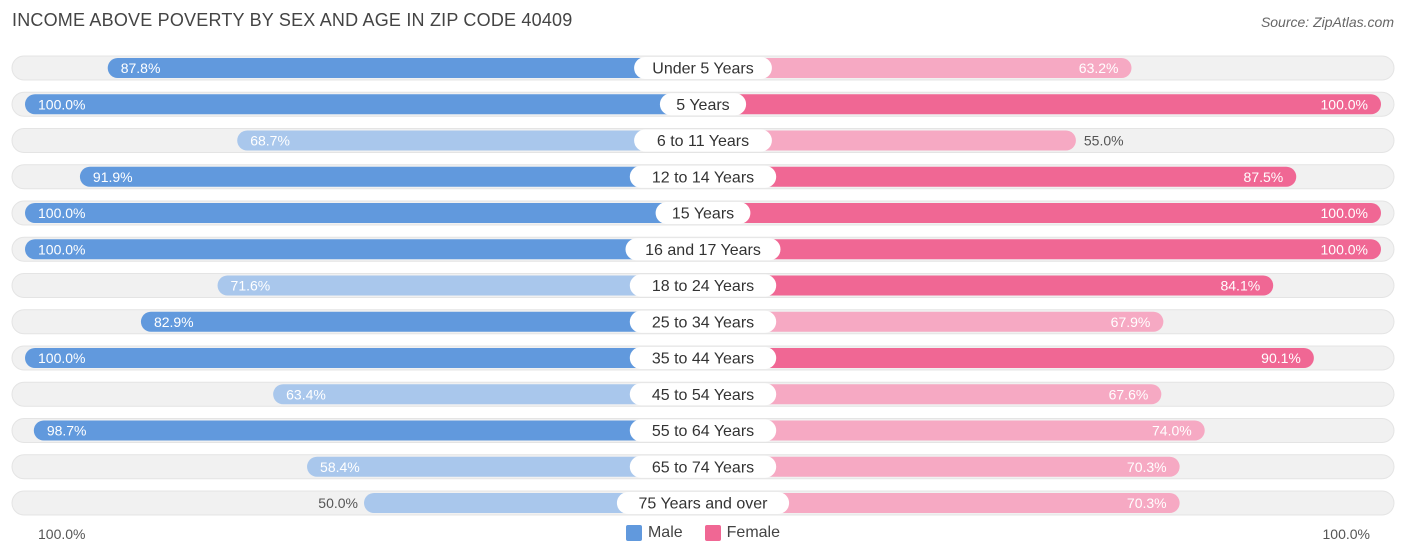 This screenshot has width=1406, height=559. What do you see at coordinates (67, 431) in the screenshot?
I see `male-value-label-11: 98.7%` at bounding box center [67, 431].